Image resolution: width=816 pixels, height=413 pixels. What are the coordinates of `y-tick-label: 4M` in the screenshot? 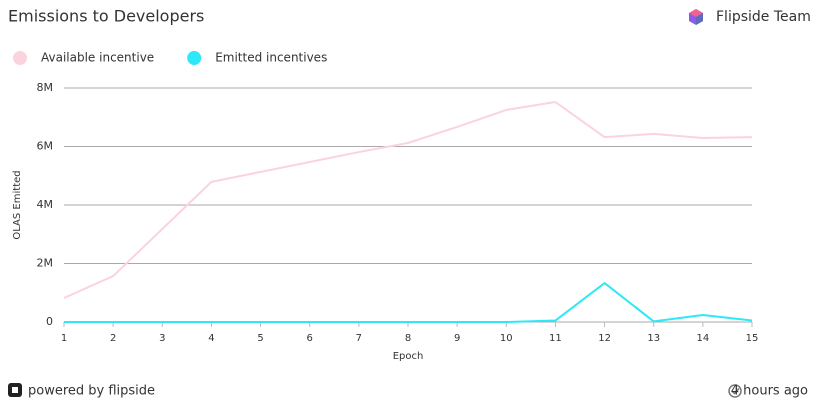 It's located at (45, 204).